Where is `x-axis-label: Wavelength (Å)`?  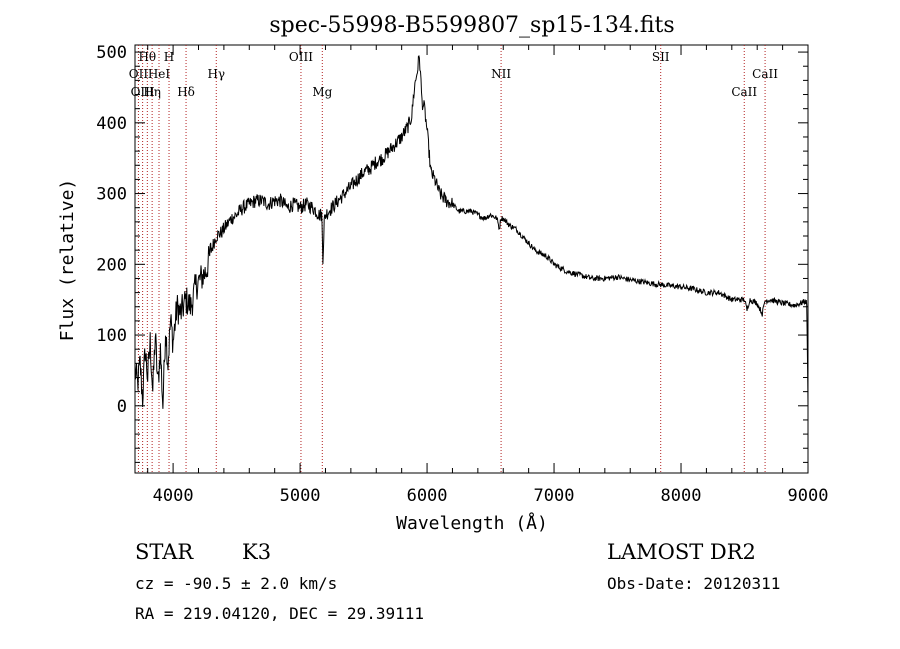 x-axis-label: Wavelength (Å) is located at coordinates (472, 523).